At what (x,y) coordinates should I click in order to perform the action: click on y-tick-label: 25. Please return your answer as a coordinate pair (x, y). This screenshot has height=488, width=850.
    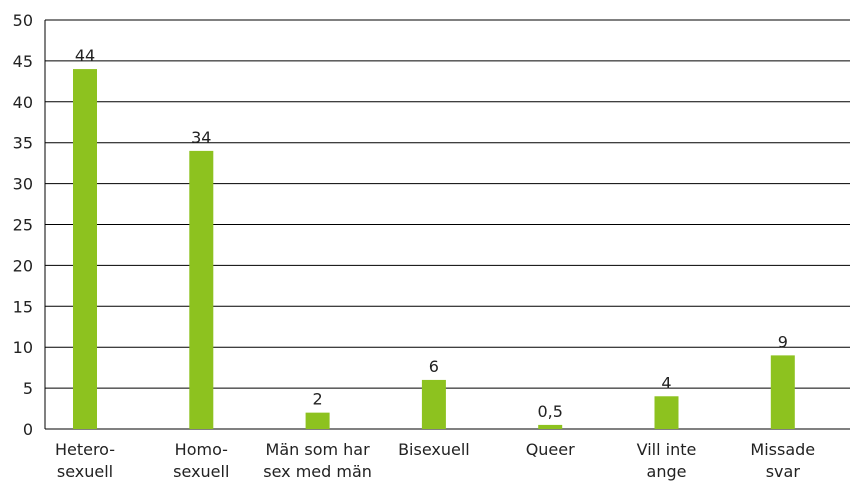
    Looking at the image, I should click on (23, 225).